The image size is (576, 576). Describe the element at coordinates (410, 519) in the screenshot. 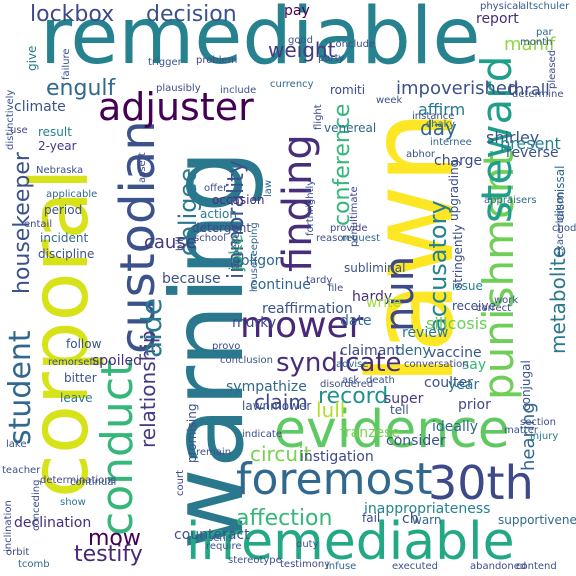

I see `cloud-word: ch` at that location.